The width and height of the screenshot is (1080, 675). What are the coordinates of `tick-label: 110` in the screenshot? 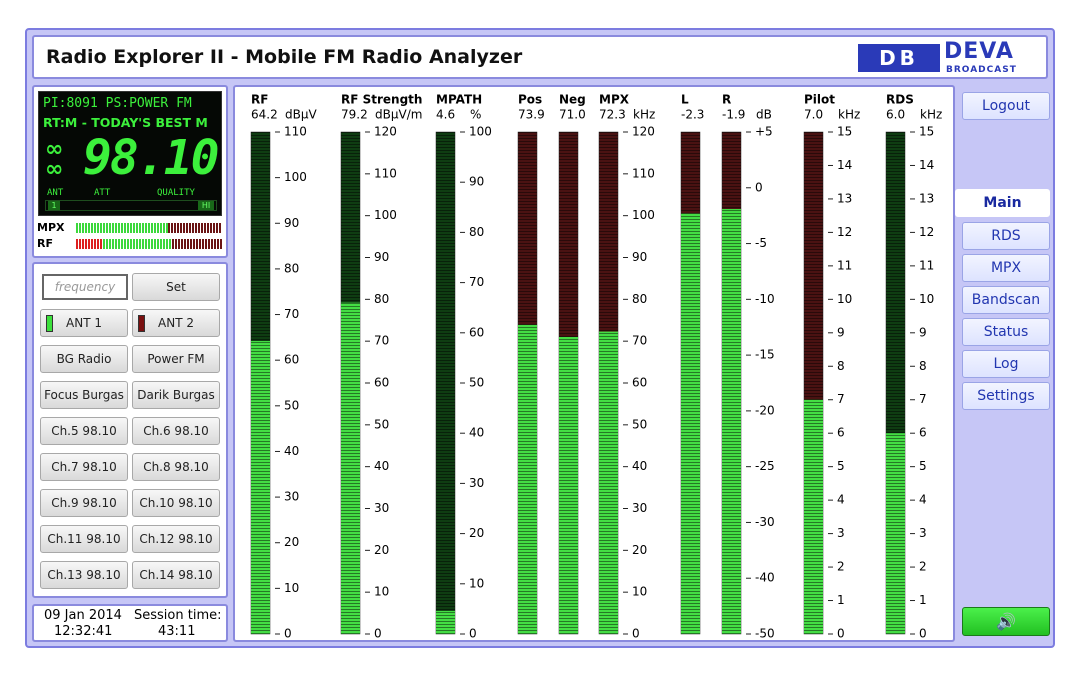 It's located at (385, 173).